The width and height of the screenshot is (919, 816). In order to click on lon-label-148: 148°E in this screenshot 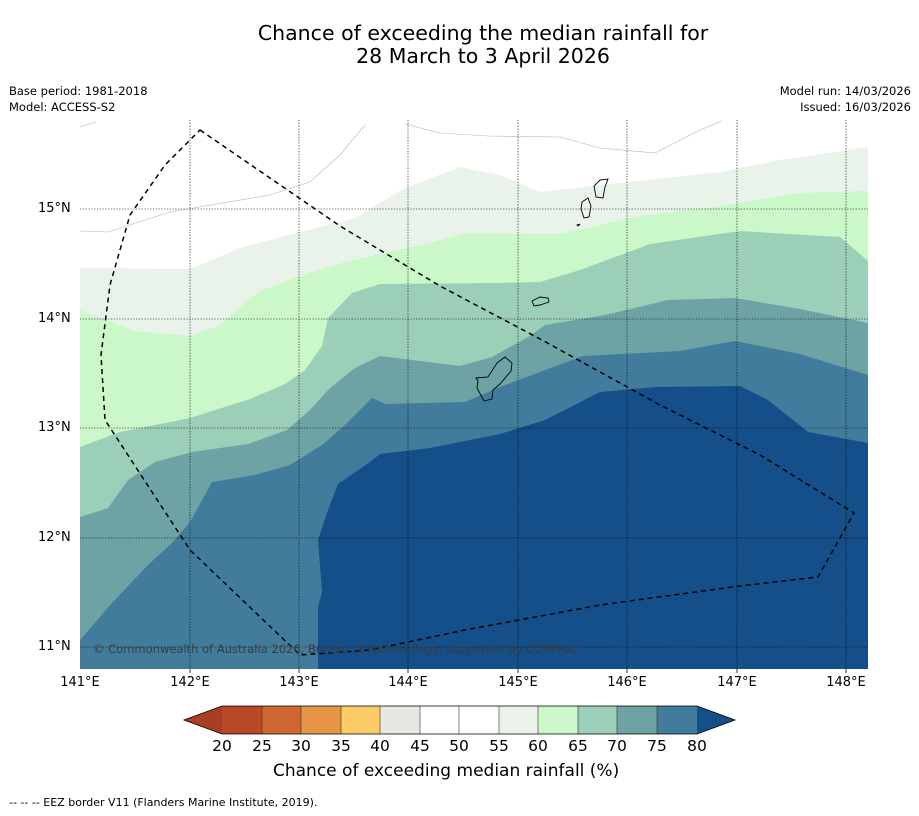, I will do `click(846, 682)`.